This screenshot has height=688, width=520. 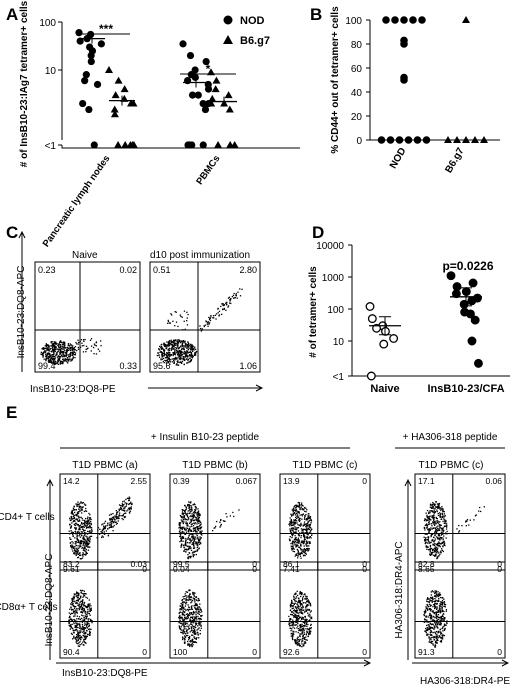 I want to click on panel-e-quadrant-upper-left: 17.1, so click(x=426, y=481).